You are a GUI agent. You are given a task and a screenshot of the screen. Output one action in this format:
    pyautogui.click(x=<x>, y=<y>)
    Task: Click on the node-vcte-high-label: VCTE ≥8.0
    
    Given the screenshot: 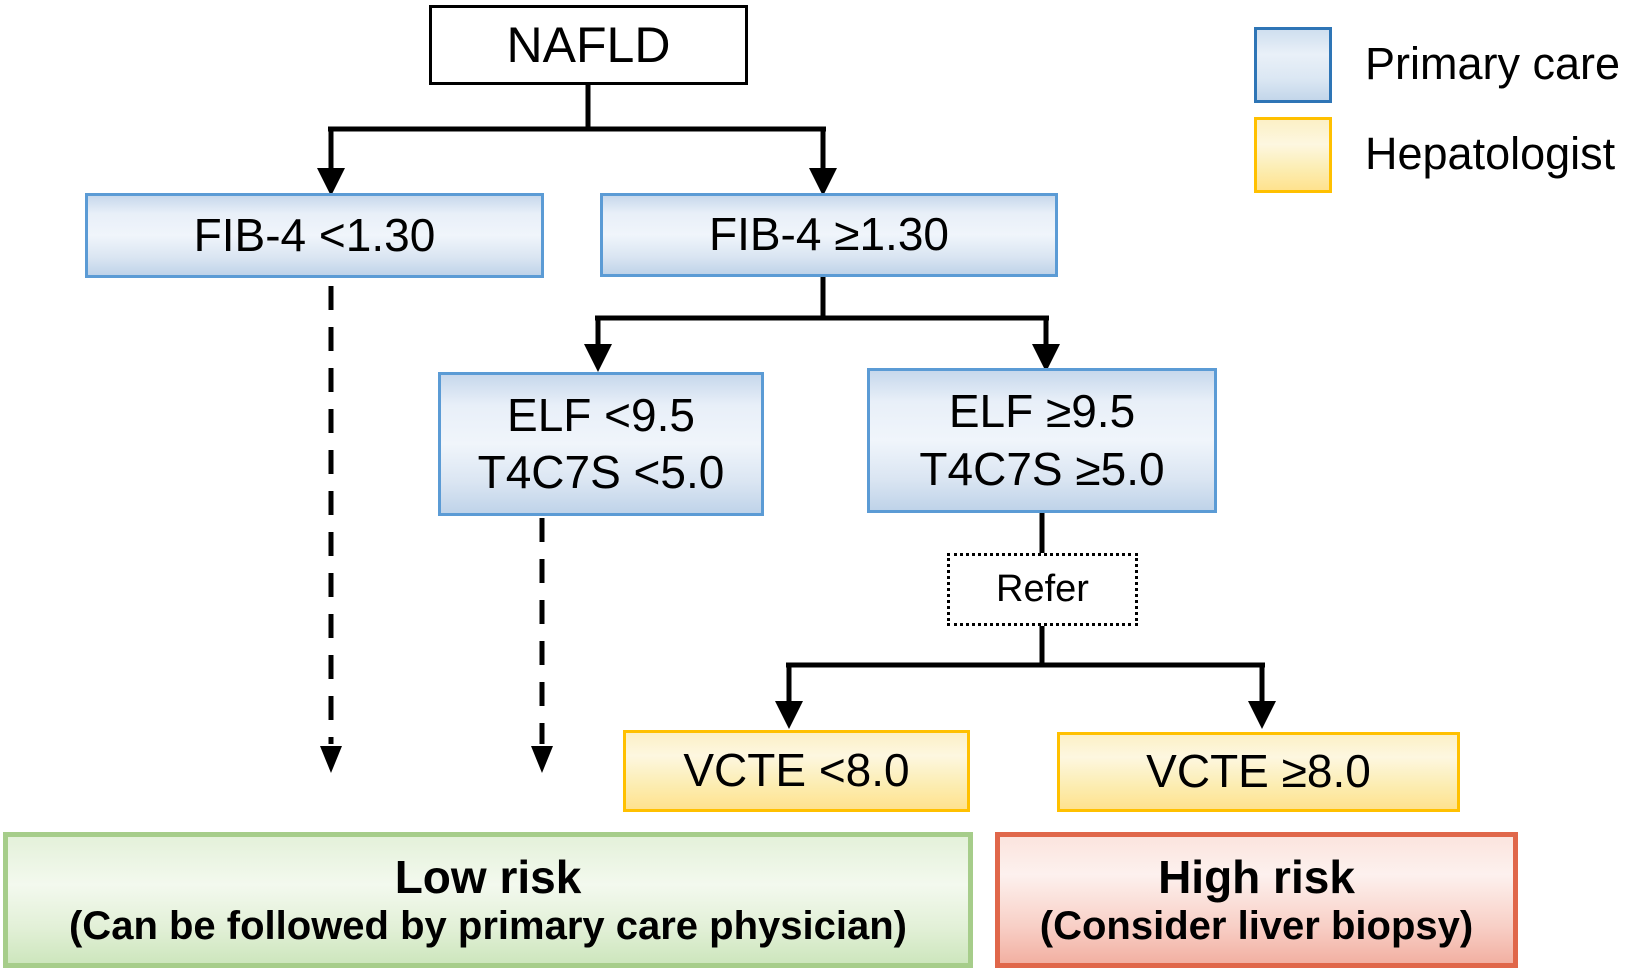 What is the action you would take?
    pyautogui.click(x=1258, y=771)
    